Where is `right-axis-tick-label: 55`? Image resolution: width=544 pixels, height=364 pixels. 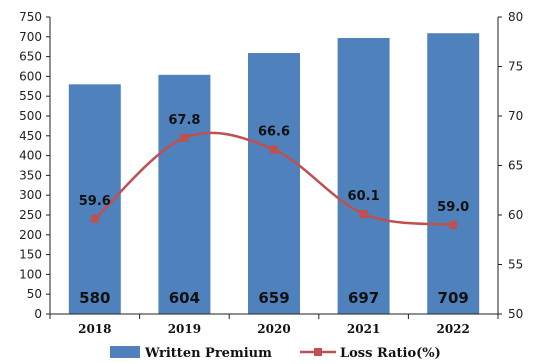 right-axis-tick-label: 55 is located at coordinates (515, 265).